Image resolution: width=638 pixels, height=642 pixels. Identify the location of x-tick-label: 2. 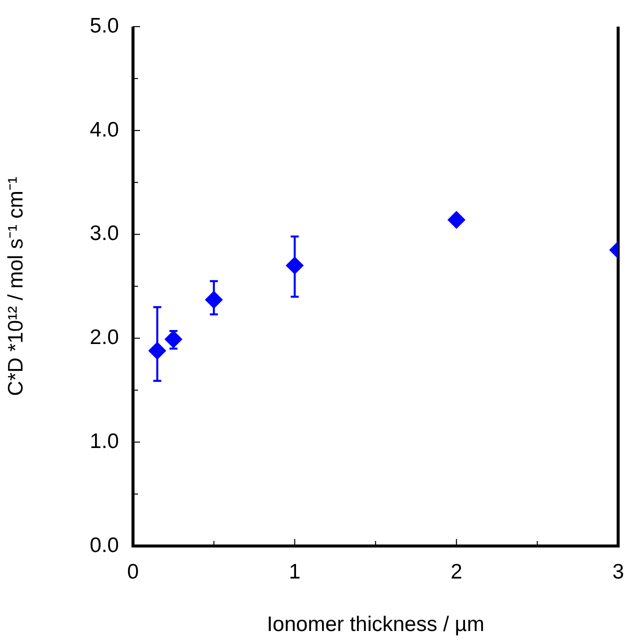
(456, 572).